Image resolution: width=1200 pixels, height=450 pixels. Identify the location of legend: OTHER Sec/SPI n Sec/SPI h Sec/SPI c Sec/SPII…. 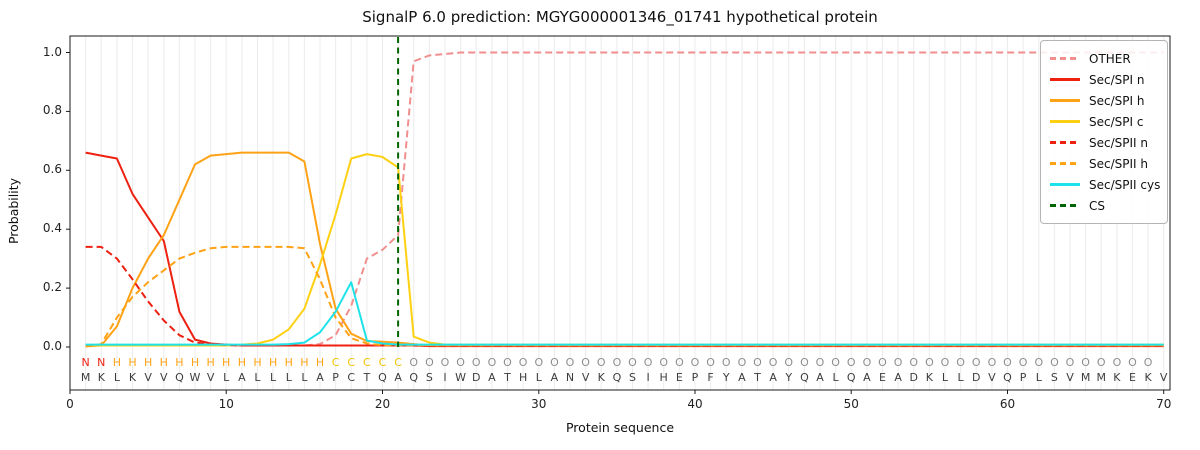
(1104, 132).